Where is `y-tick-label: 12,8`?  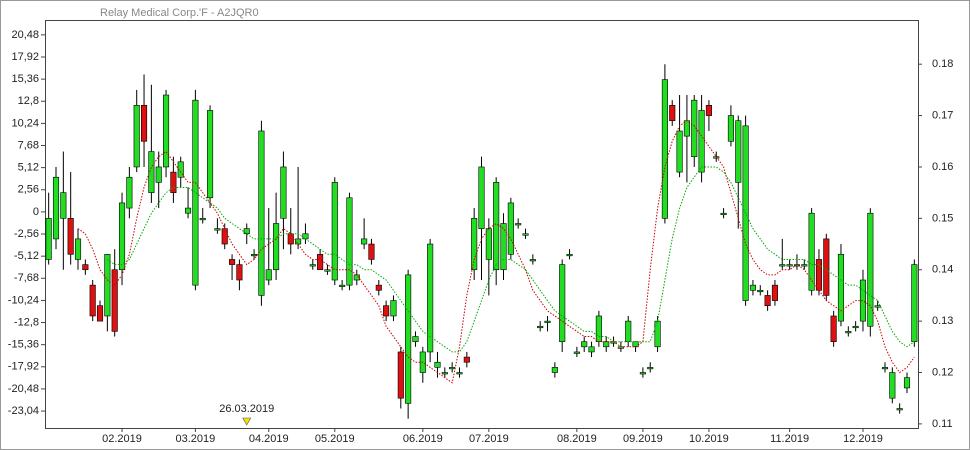 y-tick-label: 12,8 is located at coordinates (28, 101).